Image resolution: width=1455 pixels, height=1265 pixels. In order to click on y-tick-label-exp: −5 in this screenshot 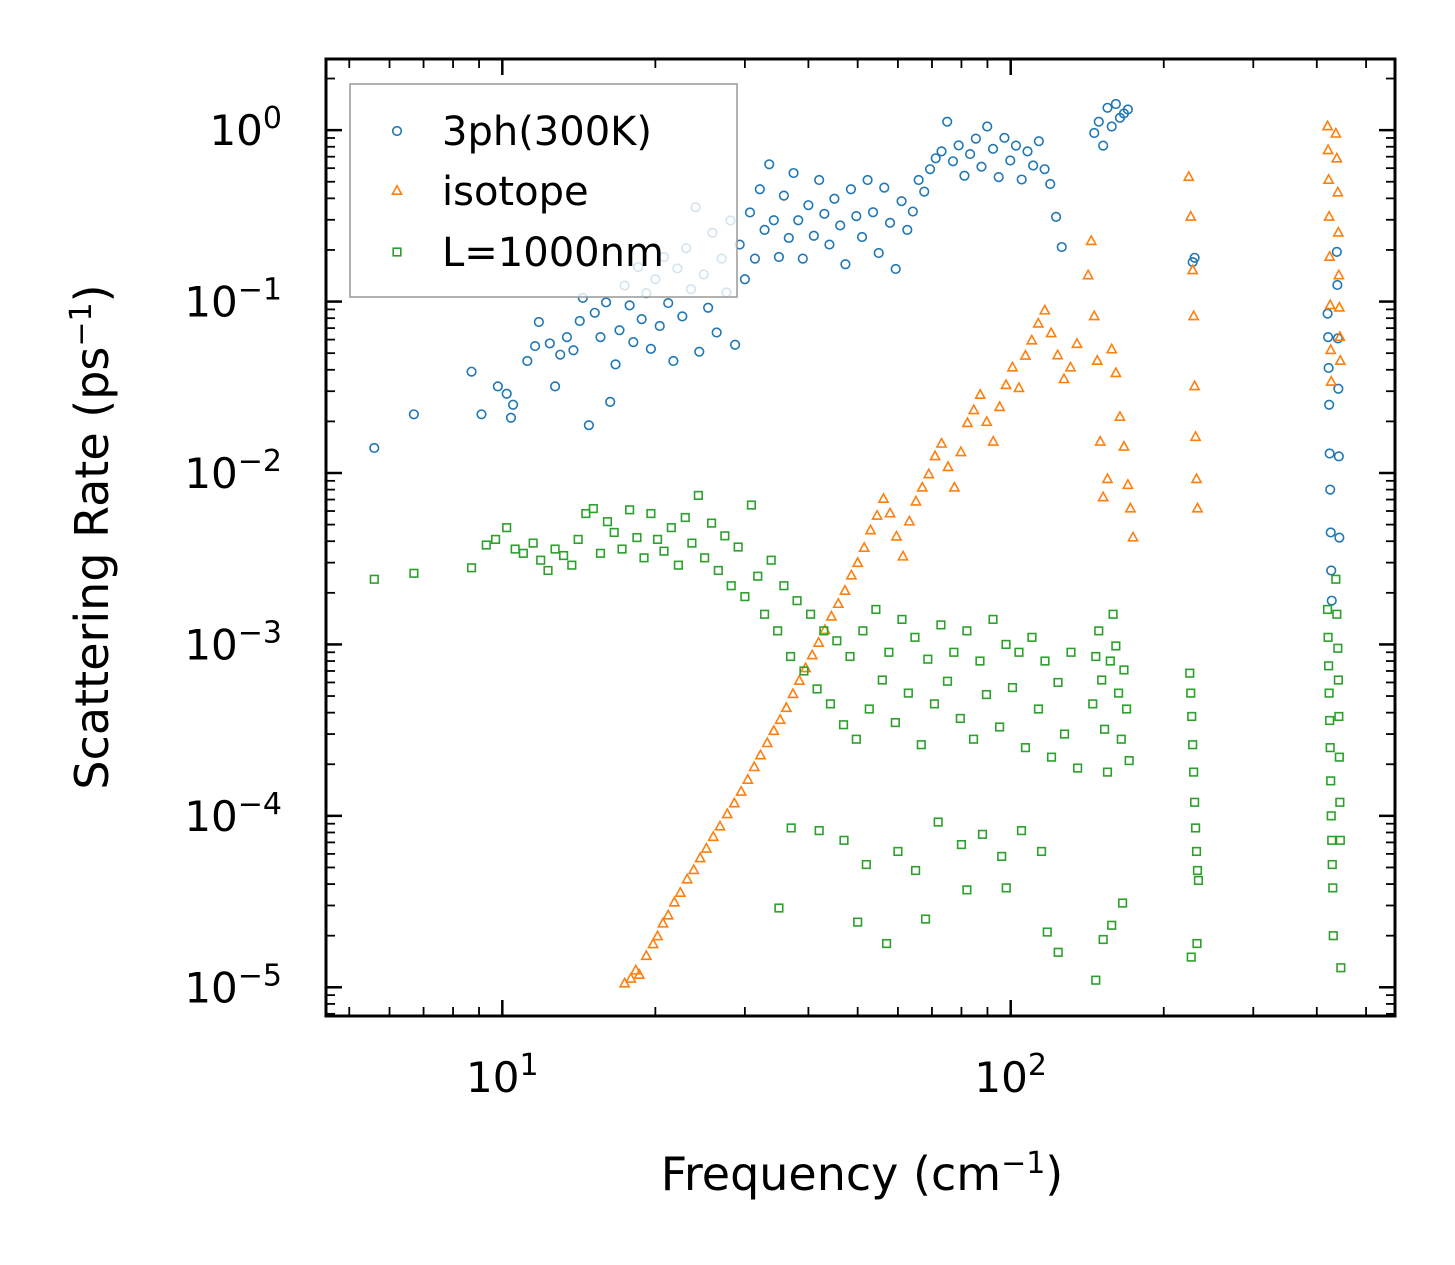, I will do `click(260, 975)`.